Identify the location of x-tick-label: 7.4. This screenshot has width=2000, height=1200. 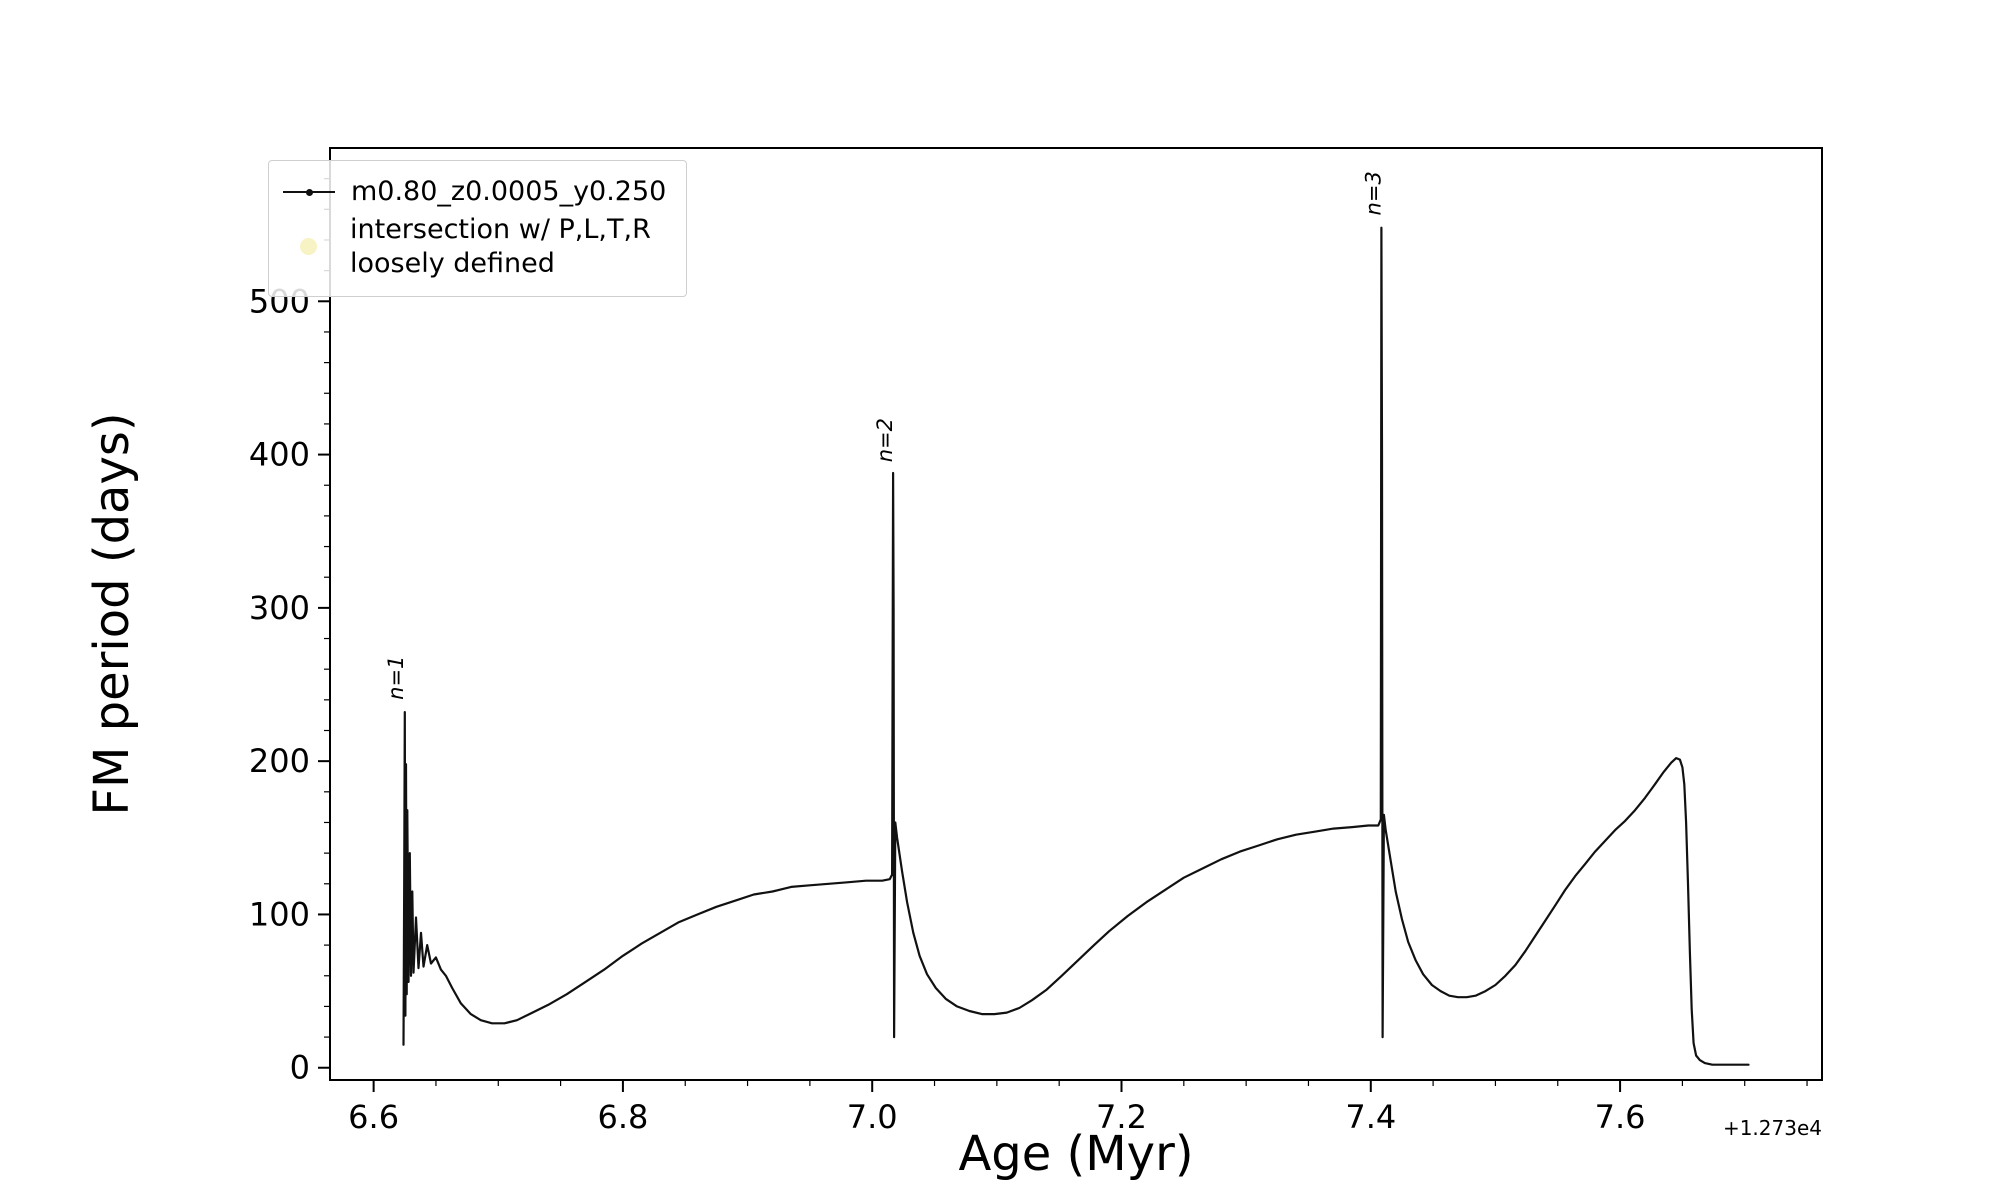
(1370, 1117).